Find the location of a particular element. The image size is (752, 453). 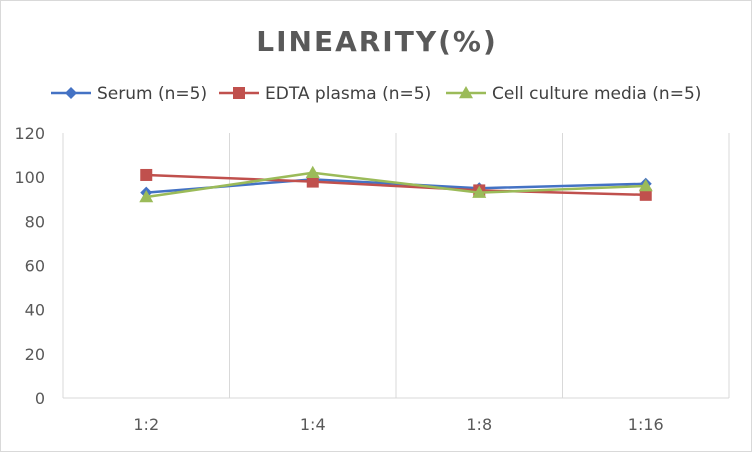

x-tick-label: 1:8 is located at coordinates (479, 424).